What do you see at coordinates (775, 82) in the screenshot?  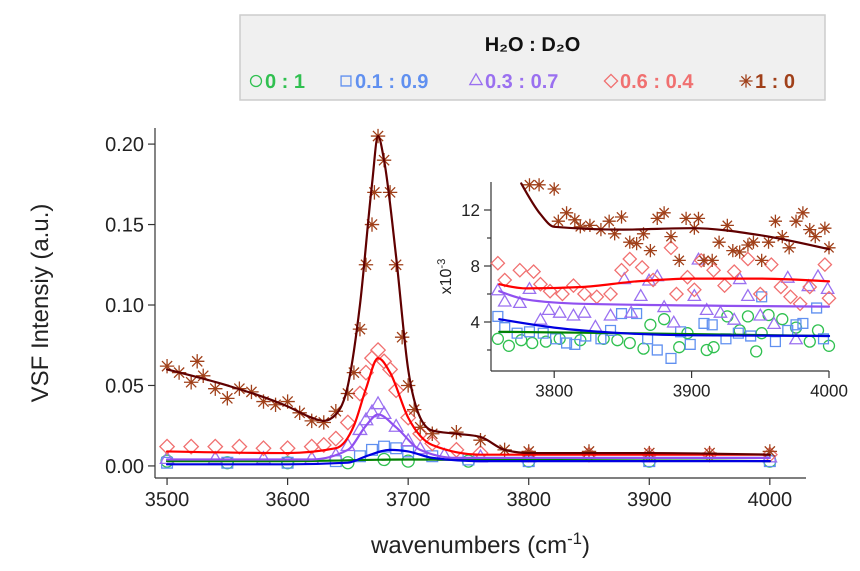 I see `legend-label: 1 : 0` at bounding box center [775, 82].